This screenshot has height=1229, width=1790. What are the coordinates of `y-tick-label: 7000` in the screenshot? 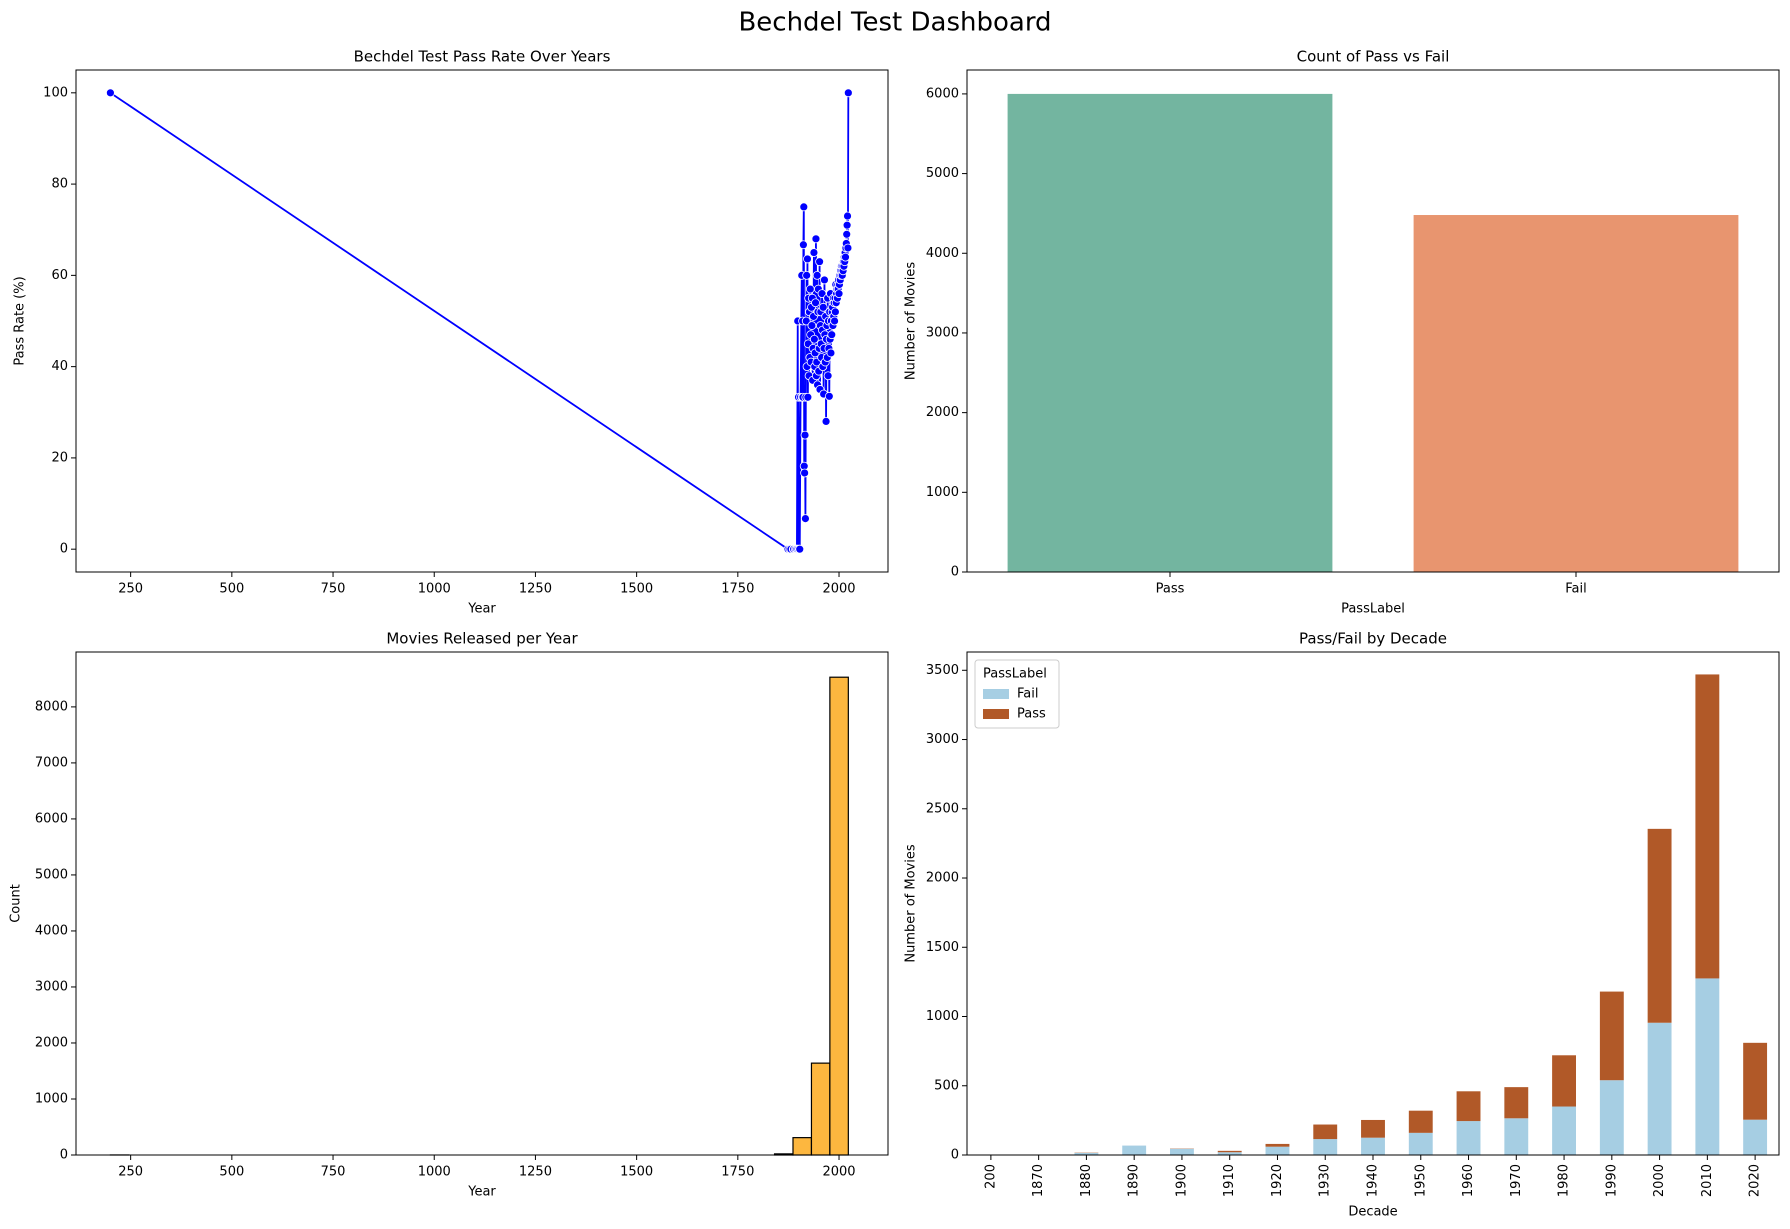 It's located at (51, 762).